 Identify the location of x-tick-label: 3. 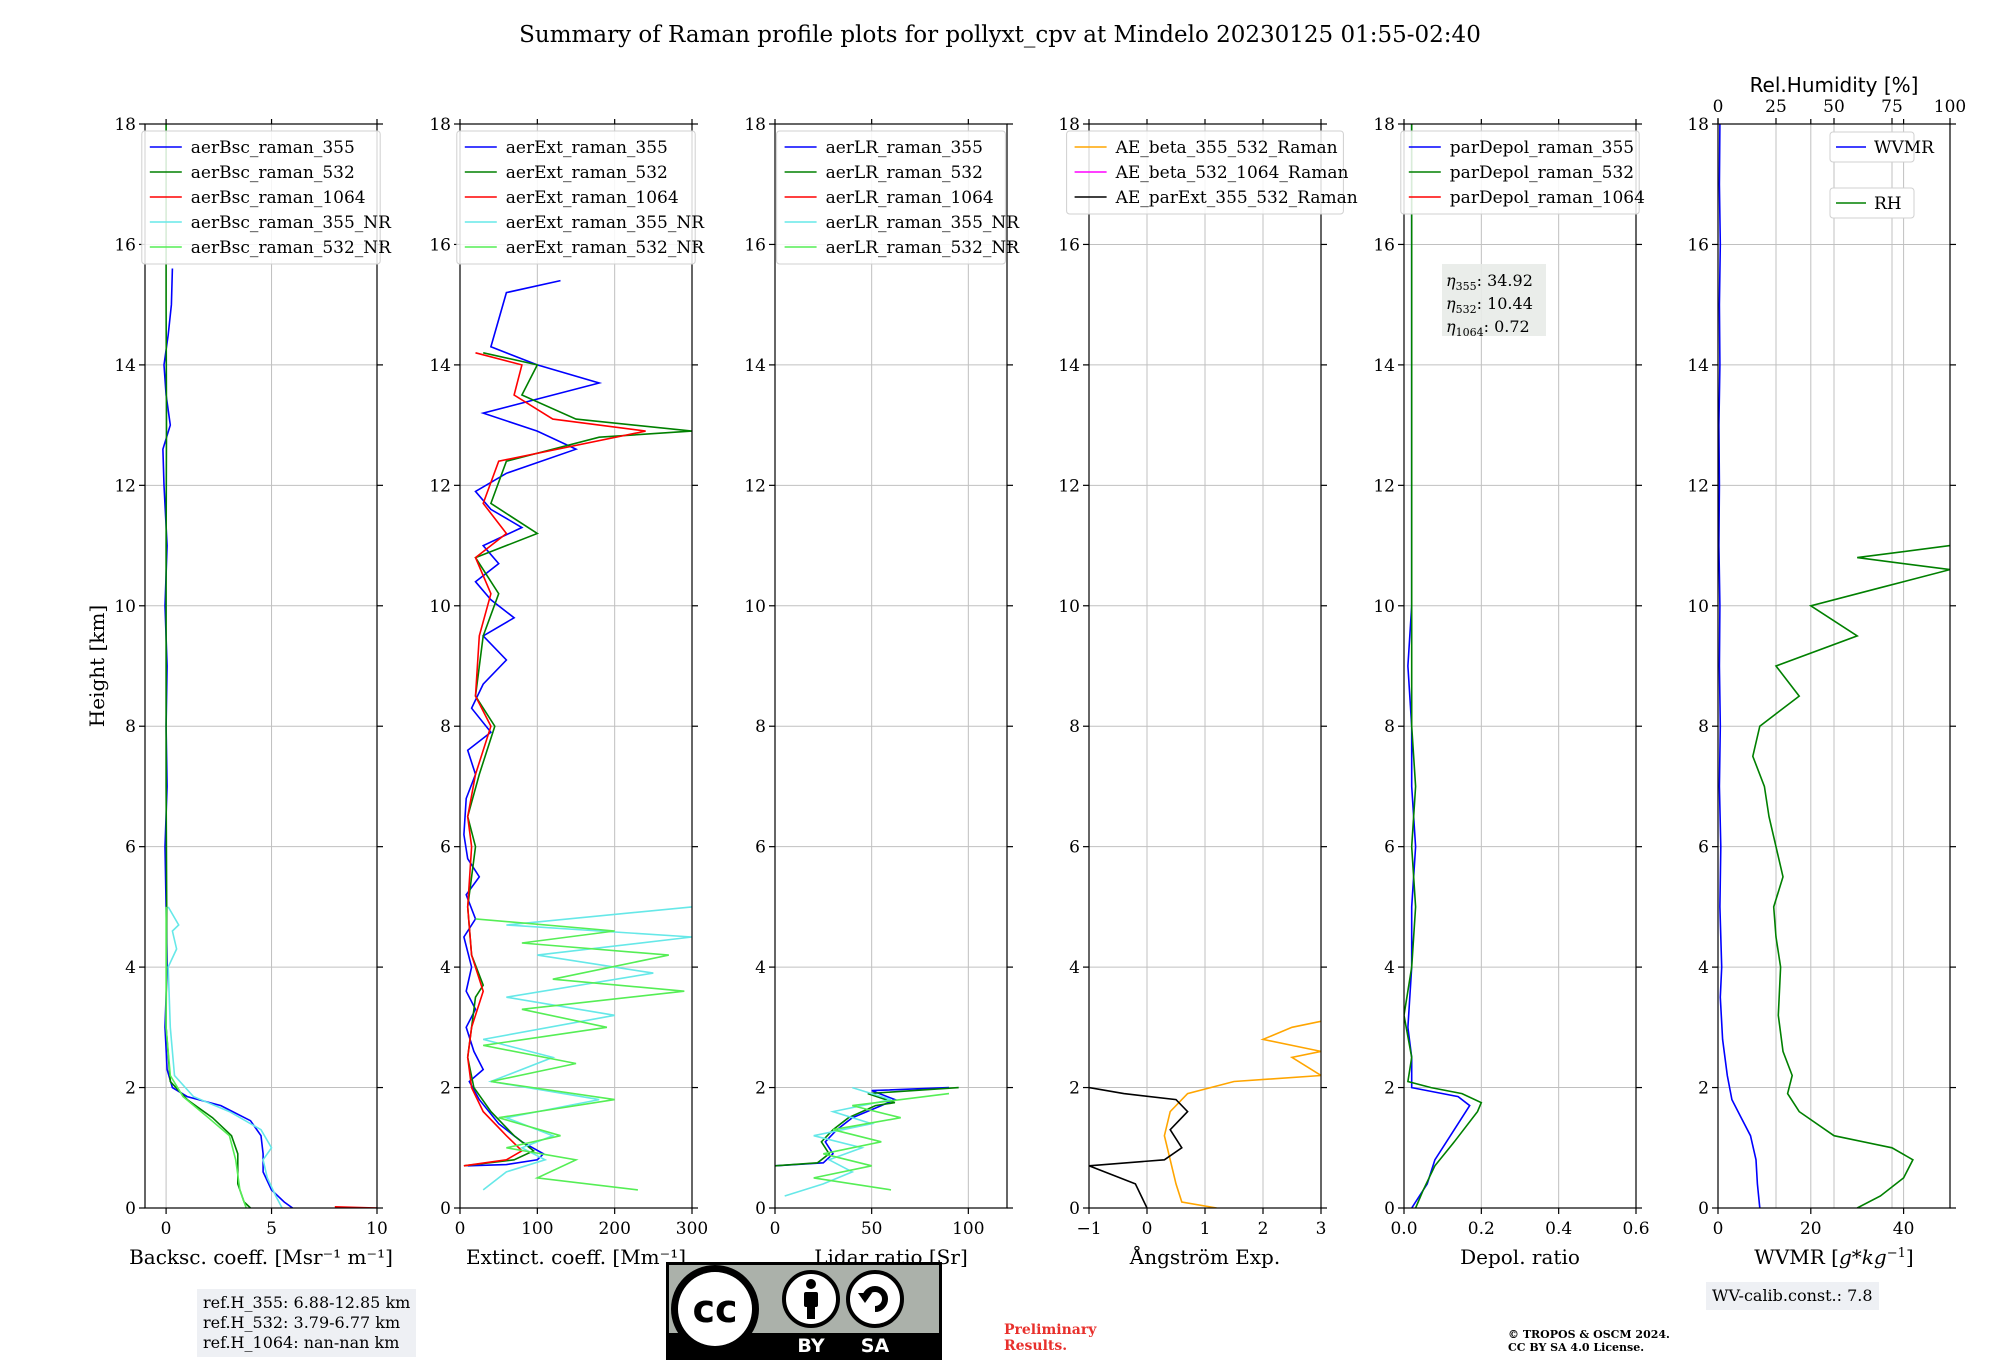
(1321, 1229).